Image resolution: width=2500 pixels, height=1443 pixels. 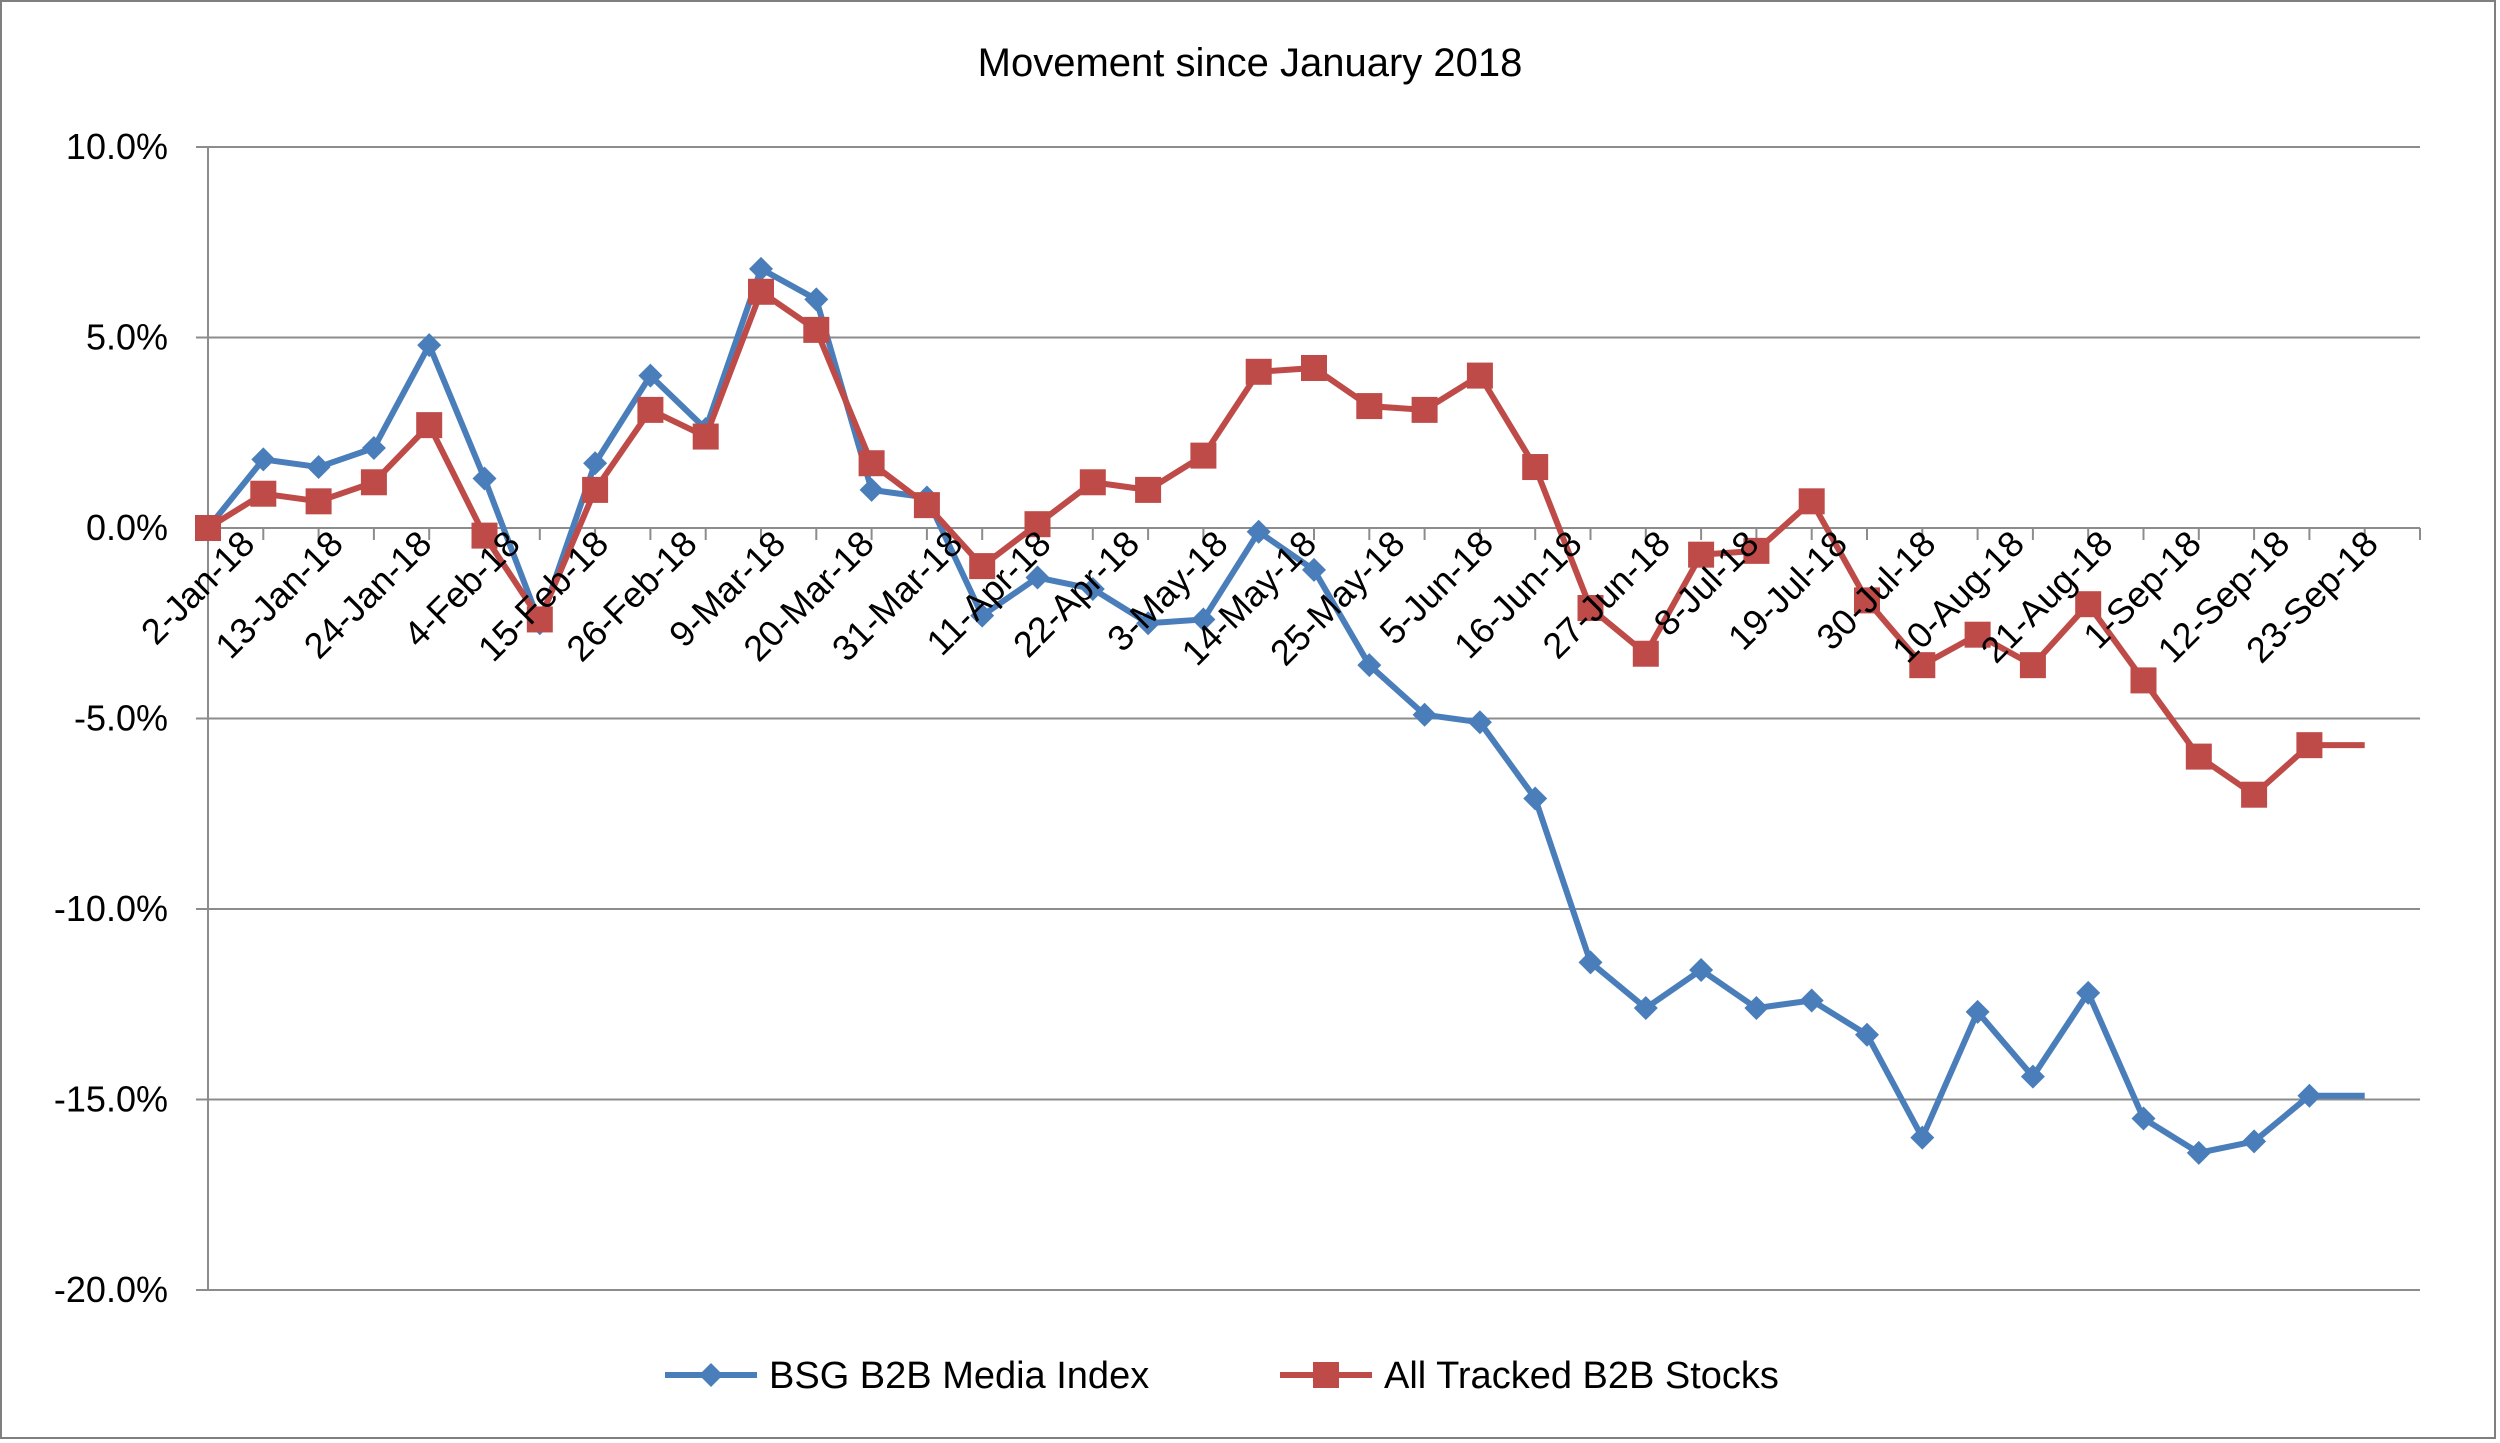 What do you see at coordinates (117, 146) in the screenshot?
I see `y-tick-label: 10.0%` at bounding box center [117, 146].